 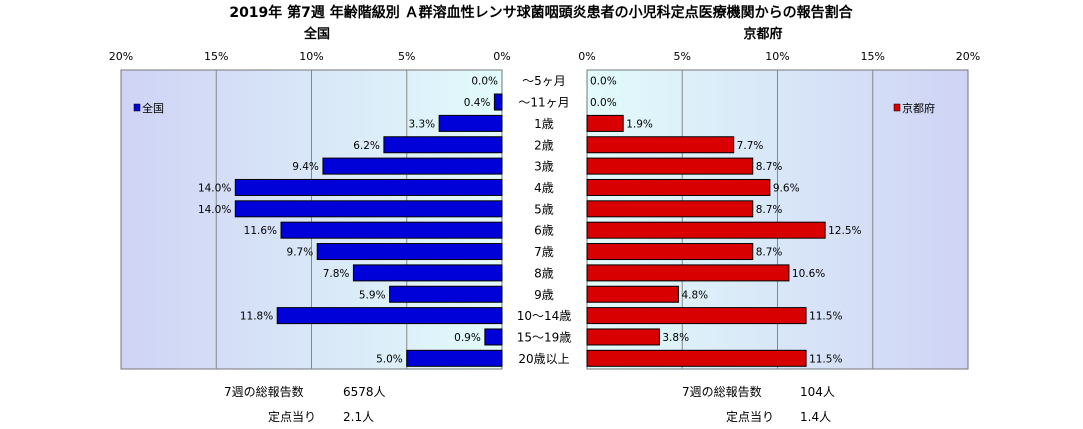 I want to click on legend-kyoto: 京都府, so click(x=914, y=108).